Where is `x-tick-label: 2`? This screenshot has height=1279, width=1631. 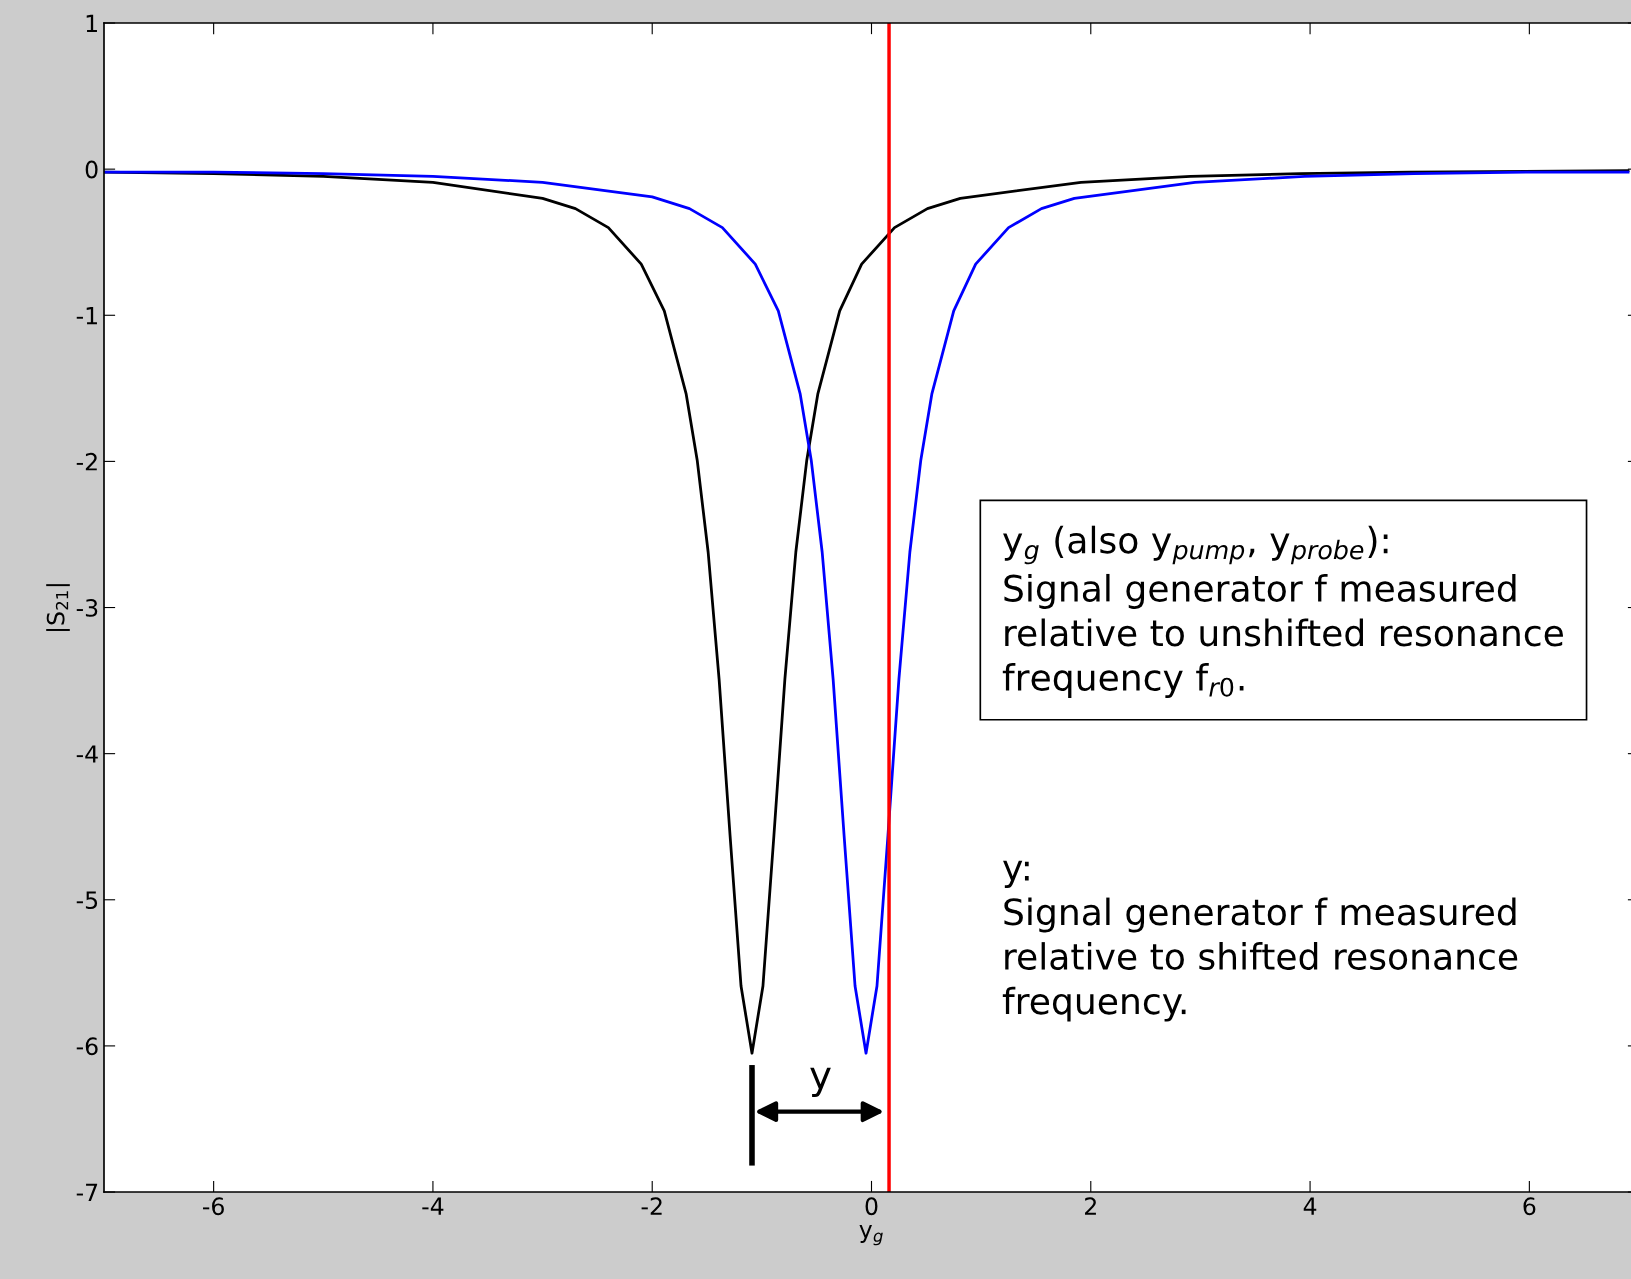 x-tick-label: 2 is located at coordinates (1090, 1206).